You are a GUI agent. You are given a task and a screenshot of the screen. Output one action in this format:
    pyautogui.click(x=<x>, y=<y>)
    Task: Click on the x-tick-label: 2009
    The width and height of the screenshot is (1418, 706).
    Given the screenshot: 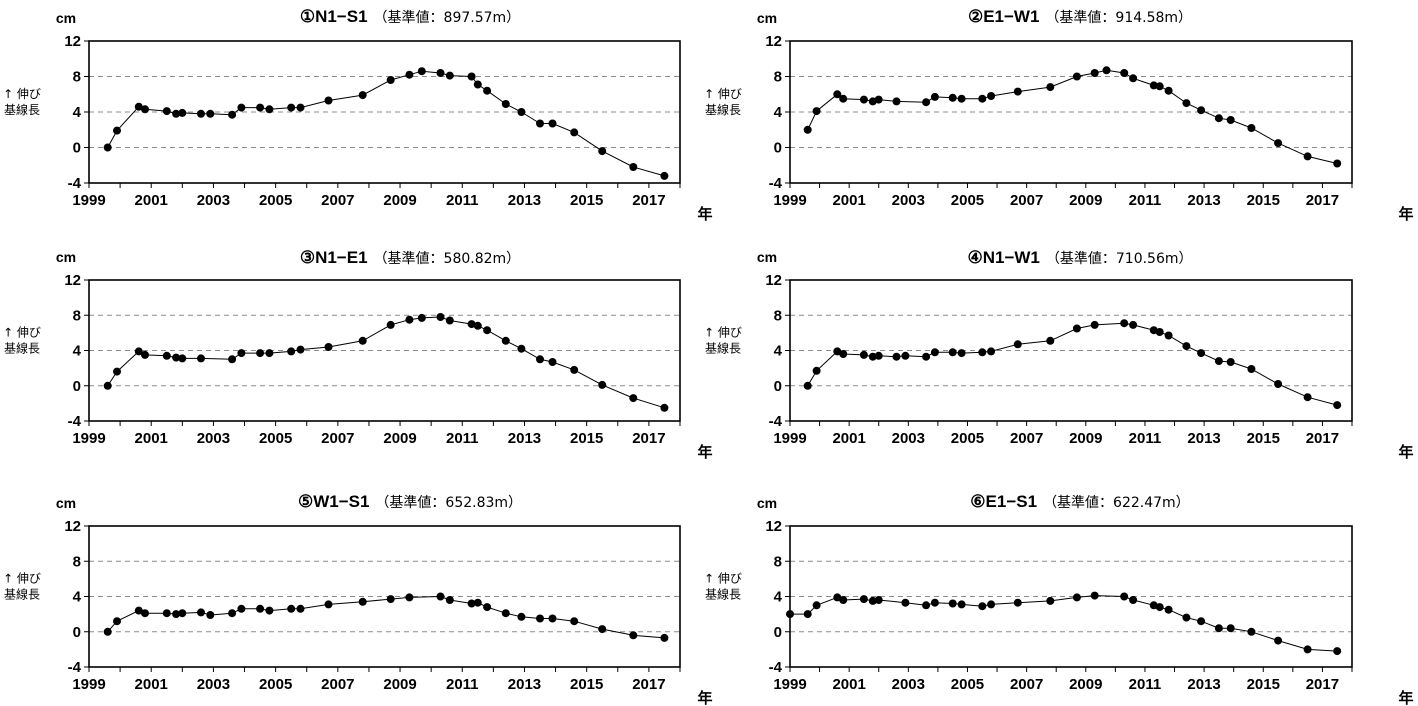 What is the action you would take?
    pyautogui.click(x=399, y=684)
    